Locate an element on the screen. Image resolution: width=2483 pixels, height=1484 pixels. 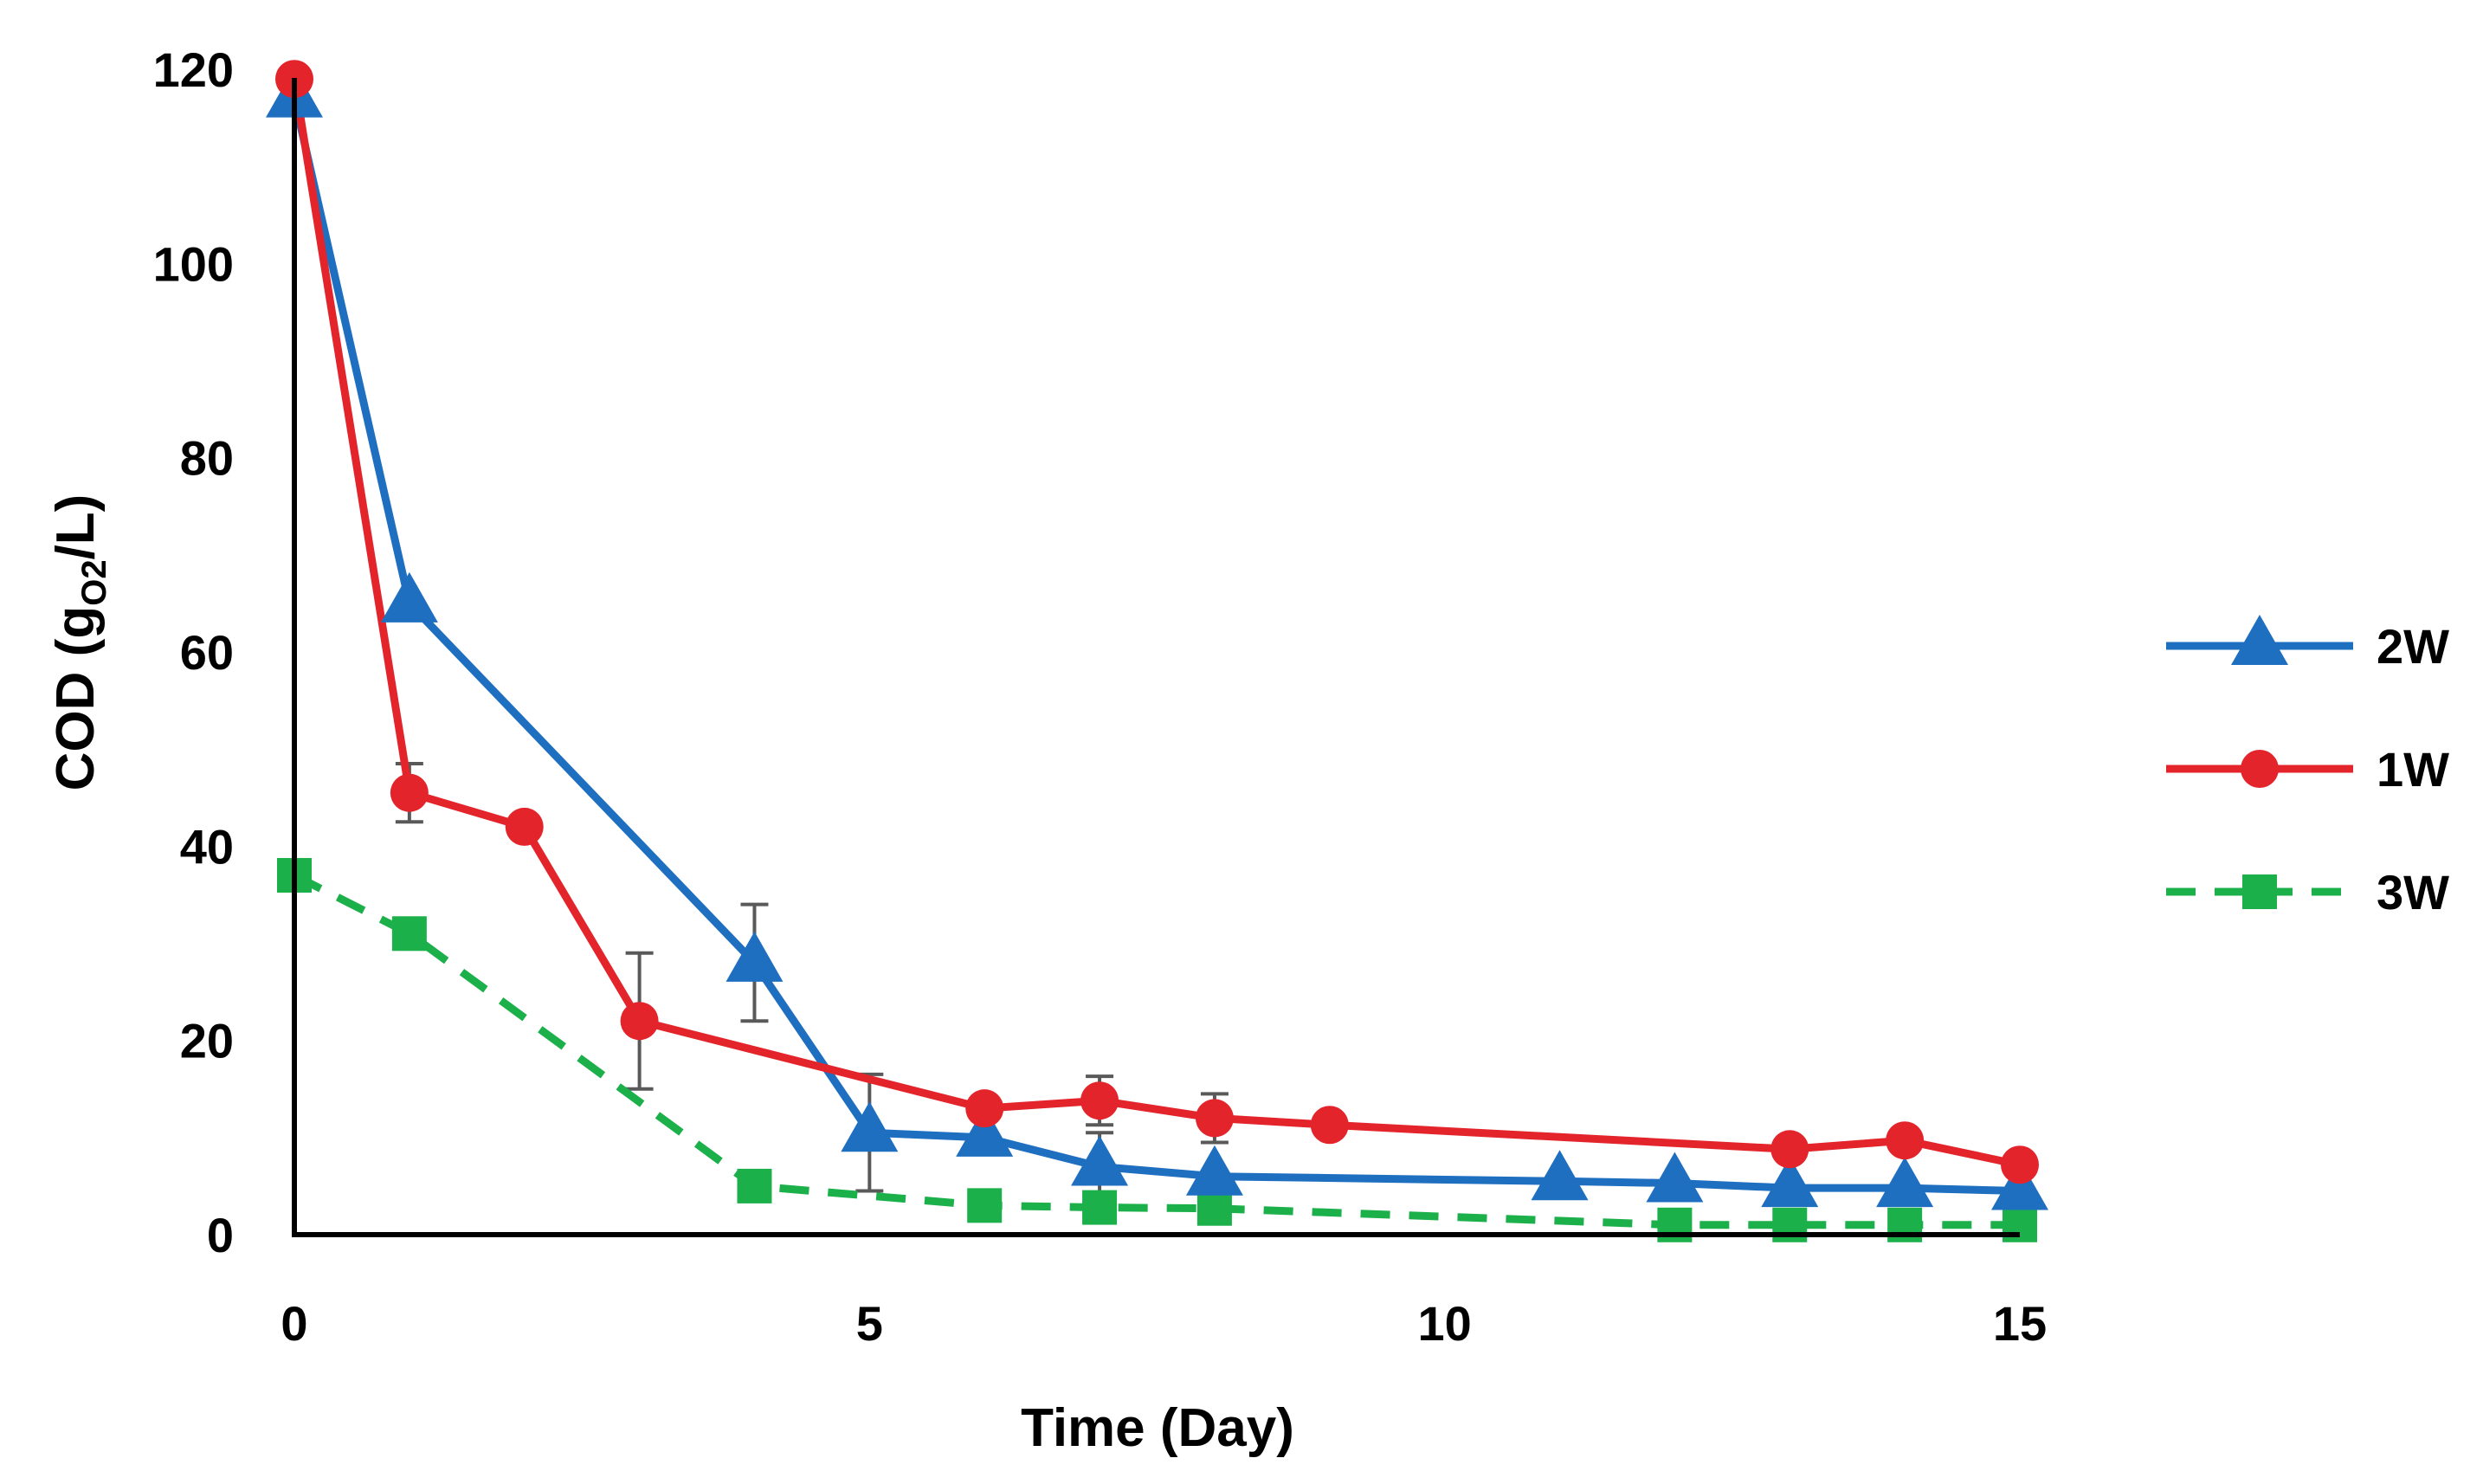
x-tick-label-10: 10 is located at coordinates (1445, 1323).